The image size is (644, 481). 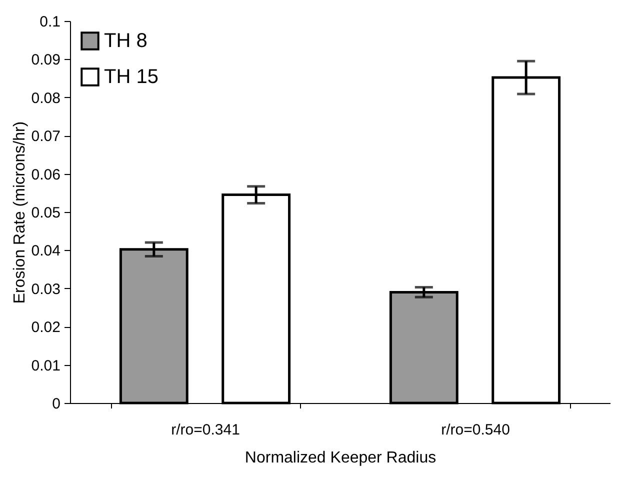 I want to click on y-tick-label: 0.07, so click(x=45, y=137).